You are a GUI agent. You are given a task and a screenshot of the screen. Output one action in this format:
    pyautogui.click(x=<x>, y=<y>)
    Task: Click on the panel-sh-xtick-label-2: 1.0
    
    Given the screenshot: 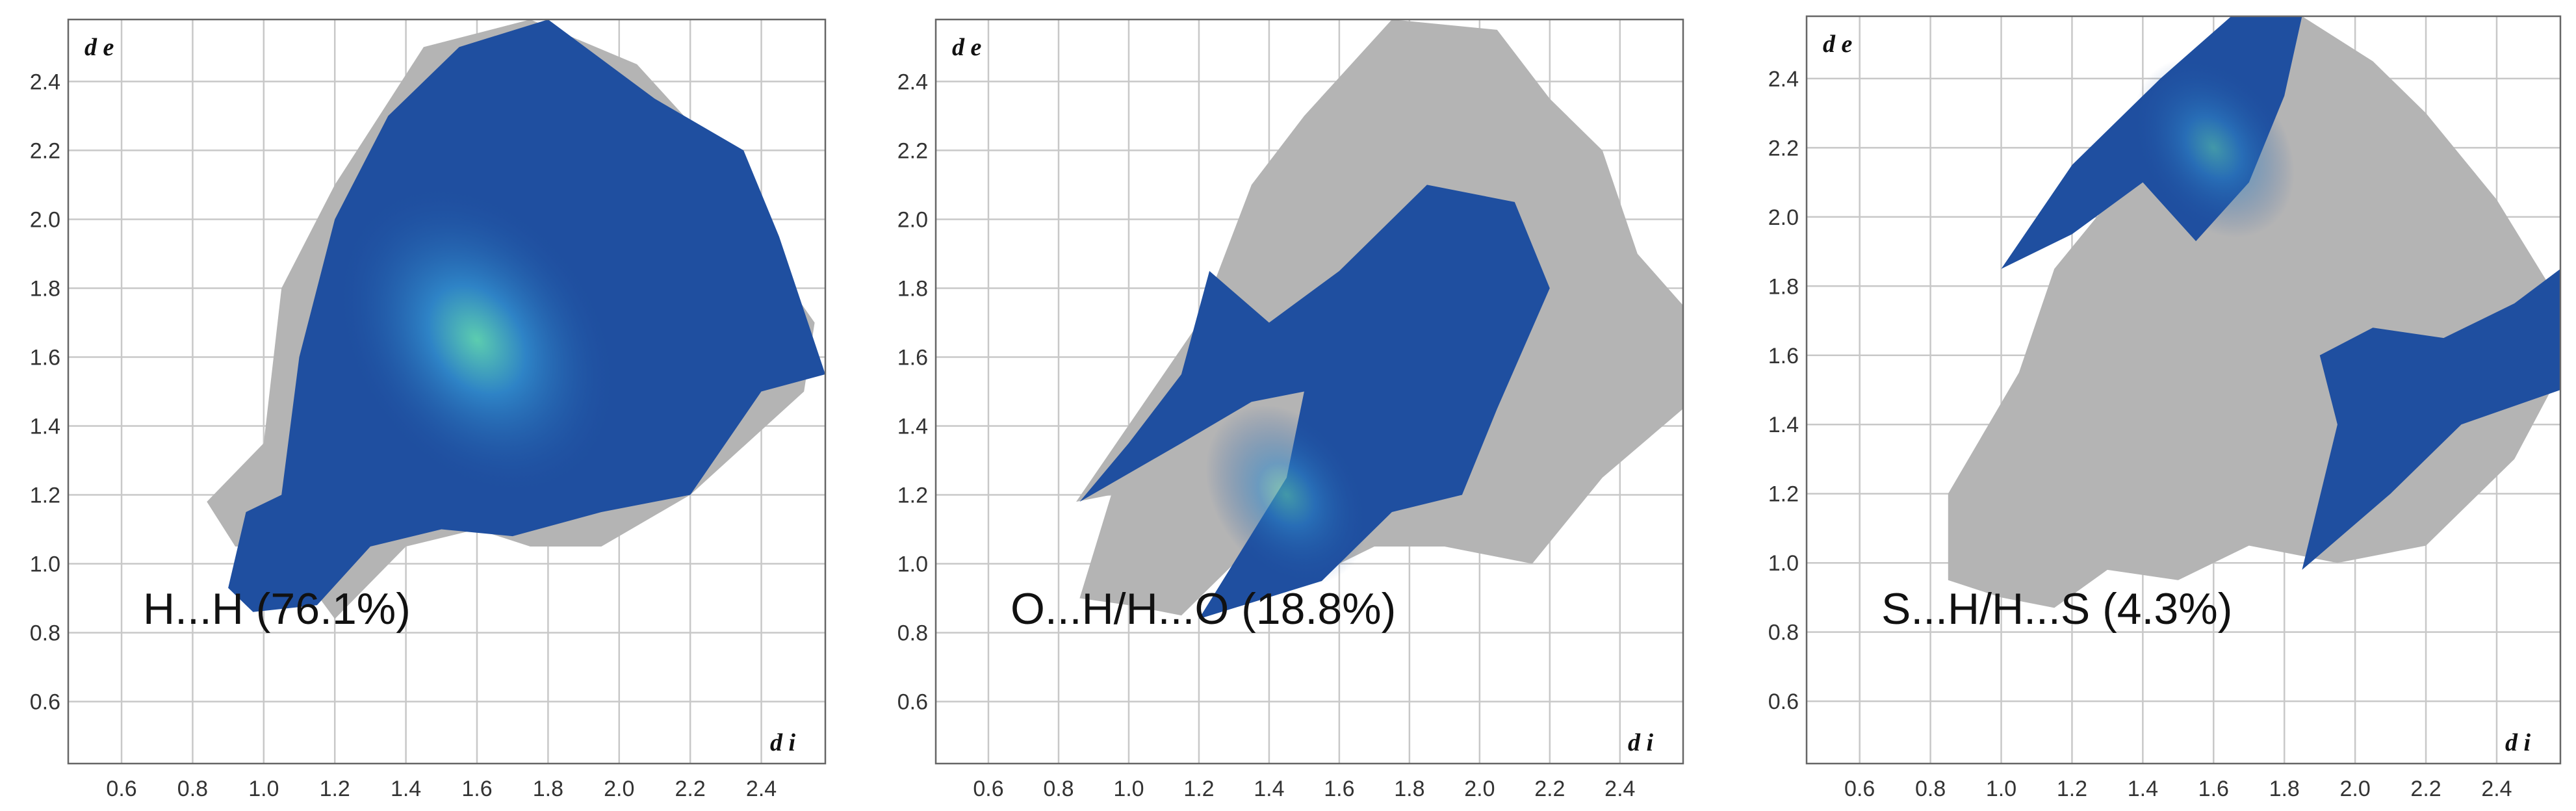 What is the action you would take?
    pyautogui.click(x=2001, y=789)
    